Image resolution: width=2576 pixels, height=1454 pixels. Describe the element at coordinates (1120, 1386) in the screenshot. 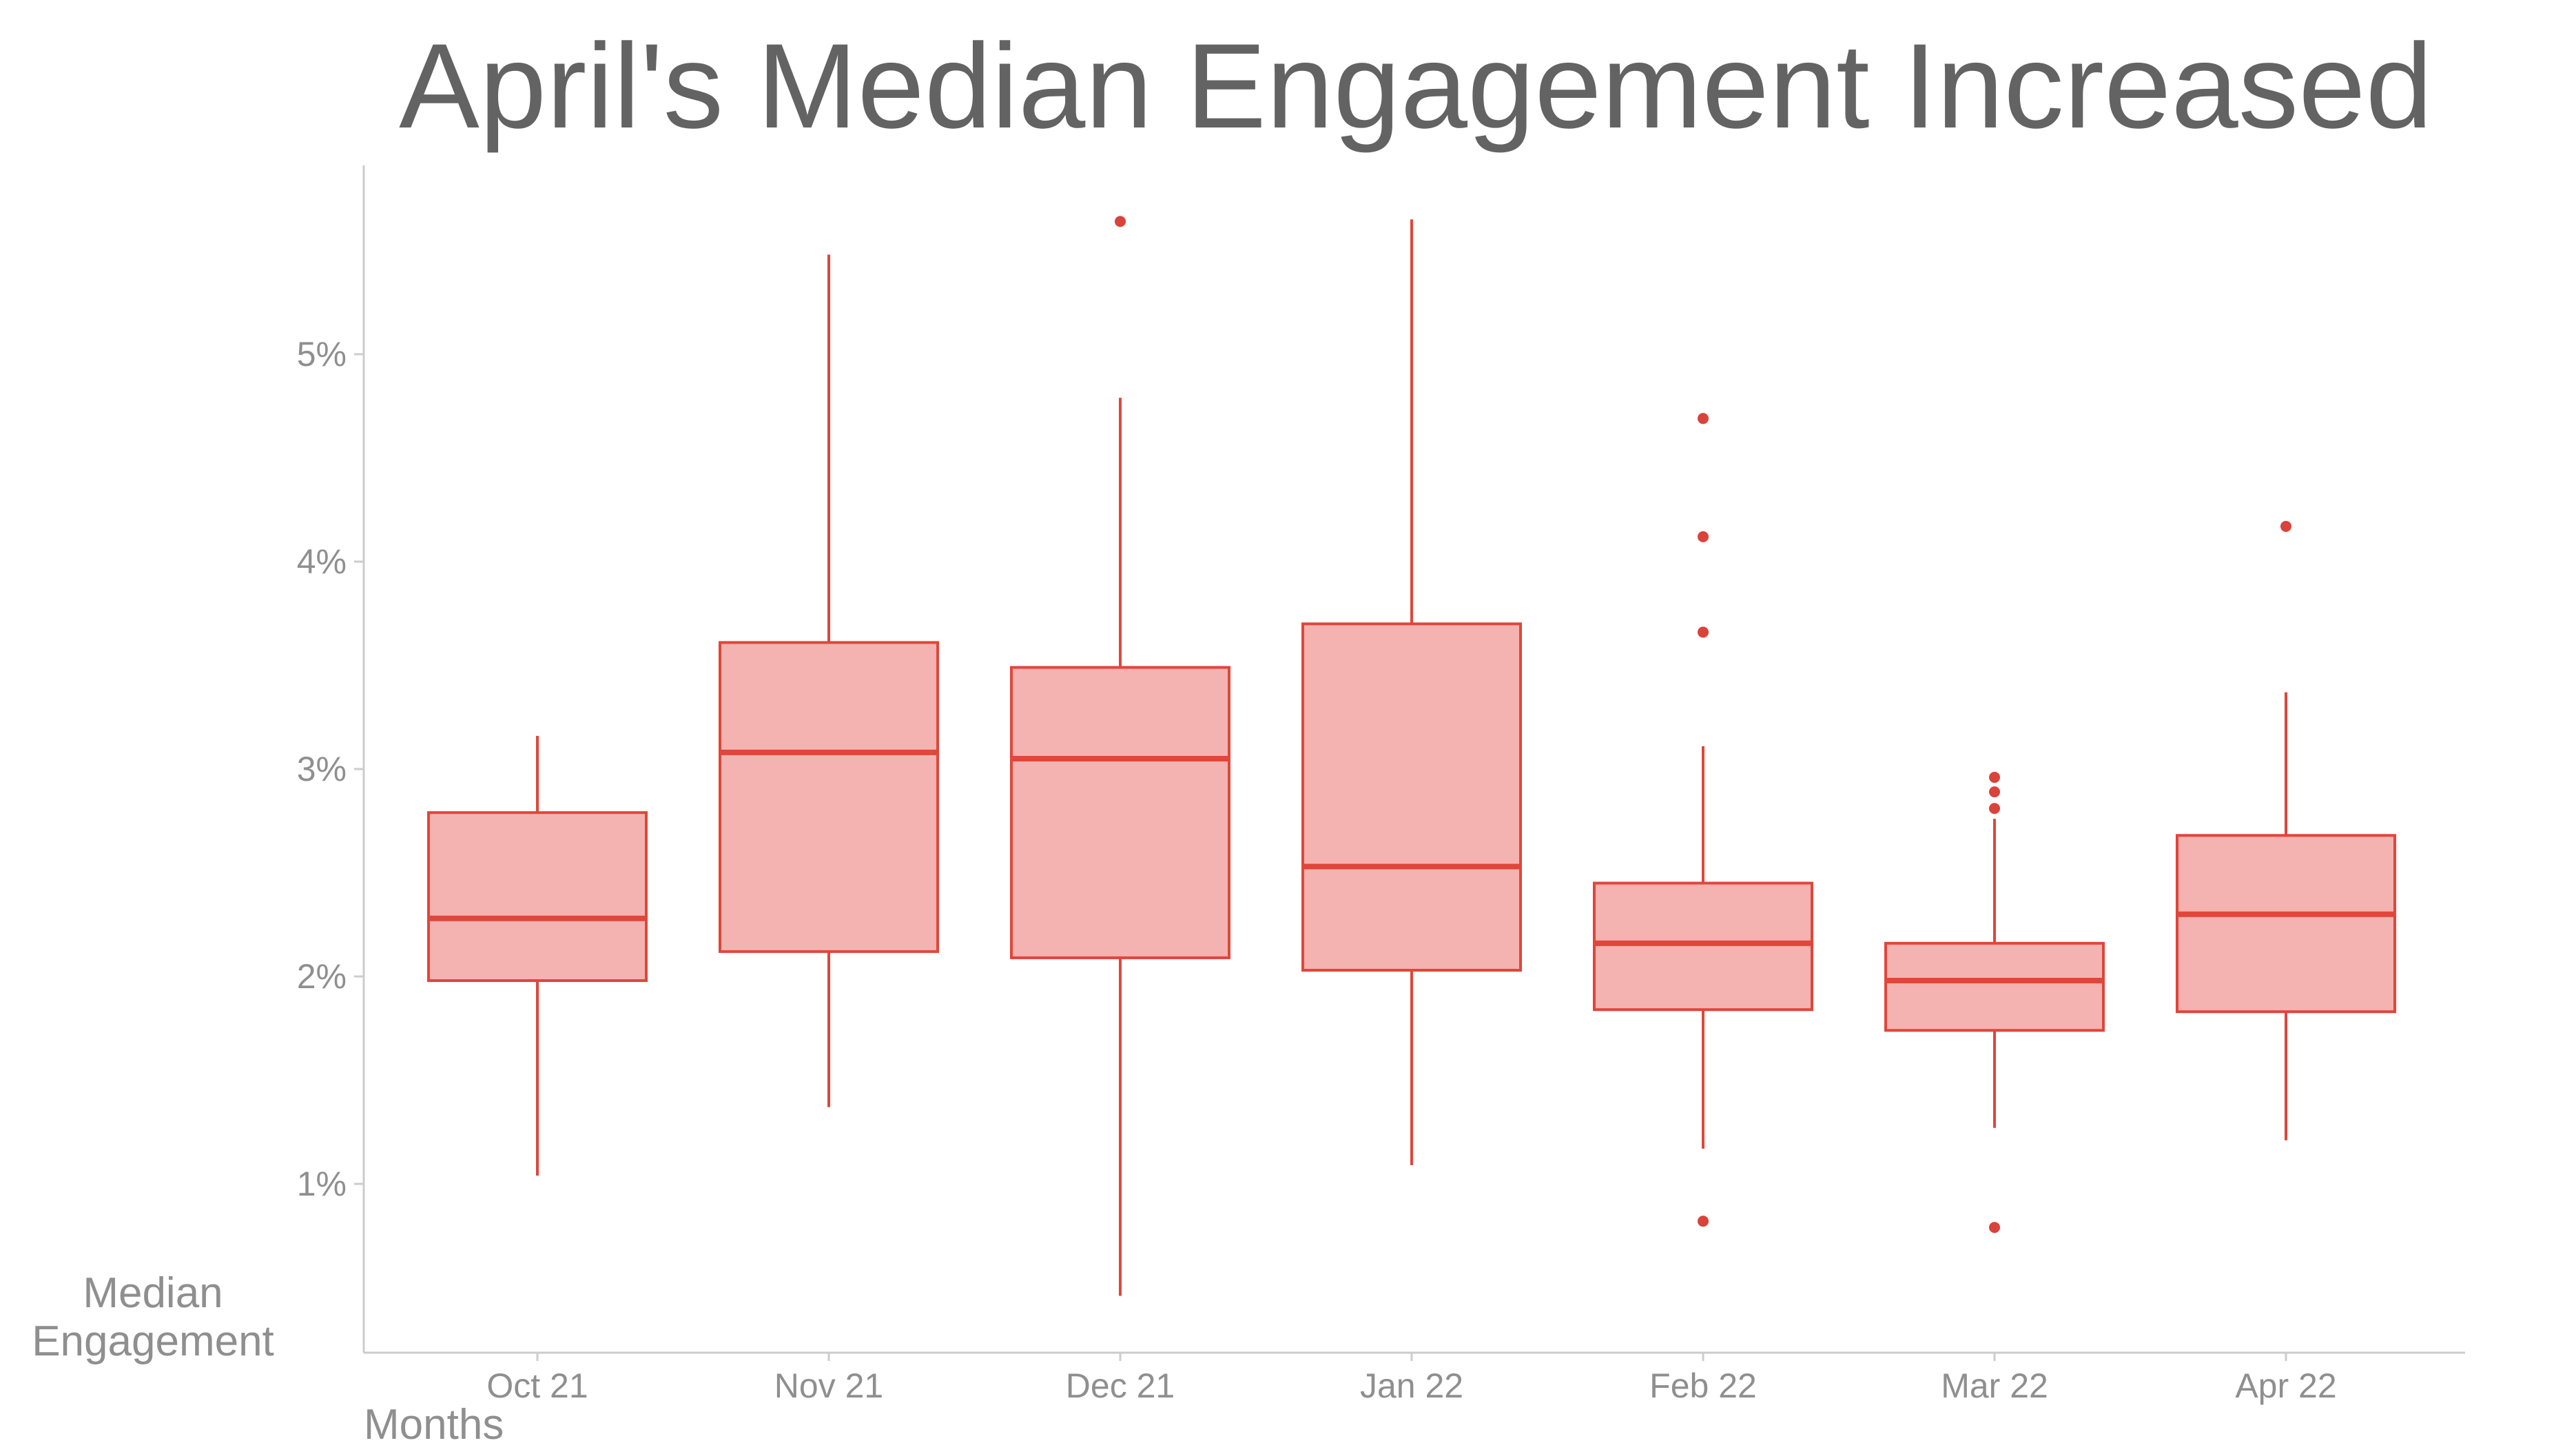

I see `x-tick-label: Dec 21` at that location.